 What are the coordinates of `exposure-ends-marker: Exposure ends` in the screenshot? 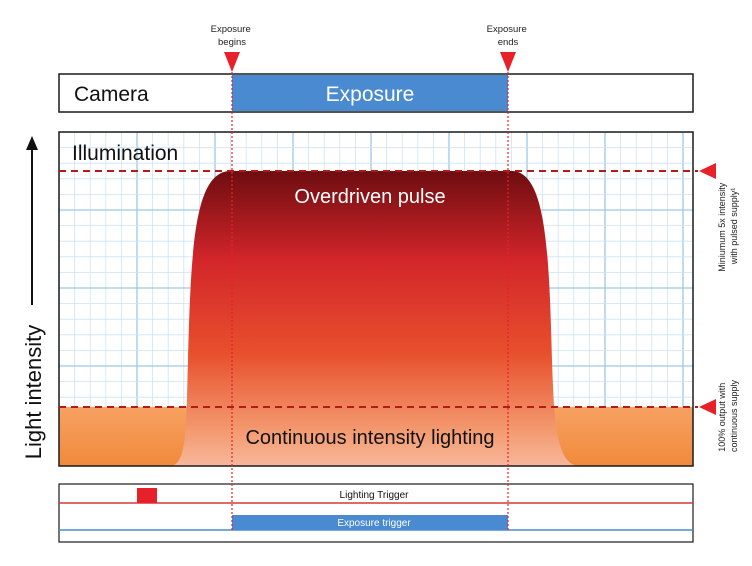 It's located at (508, 48).